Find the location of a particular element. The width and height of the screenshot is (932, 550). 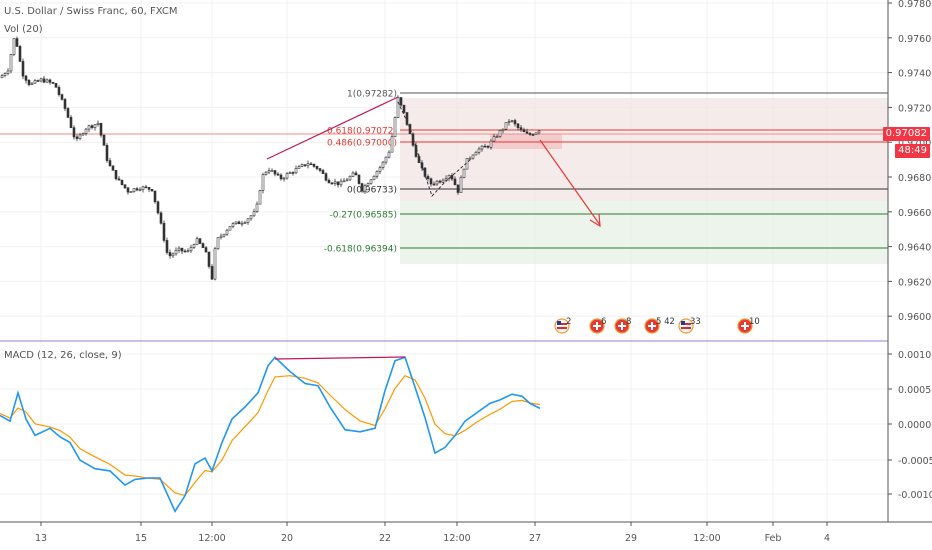

economic-events: 2 6 8 5 42 33 10 is located at coordinates (657, 325).